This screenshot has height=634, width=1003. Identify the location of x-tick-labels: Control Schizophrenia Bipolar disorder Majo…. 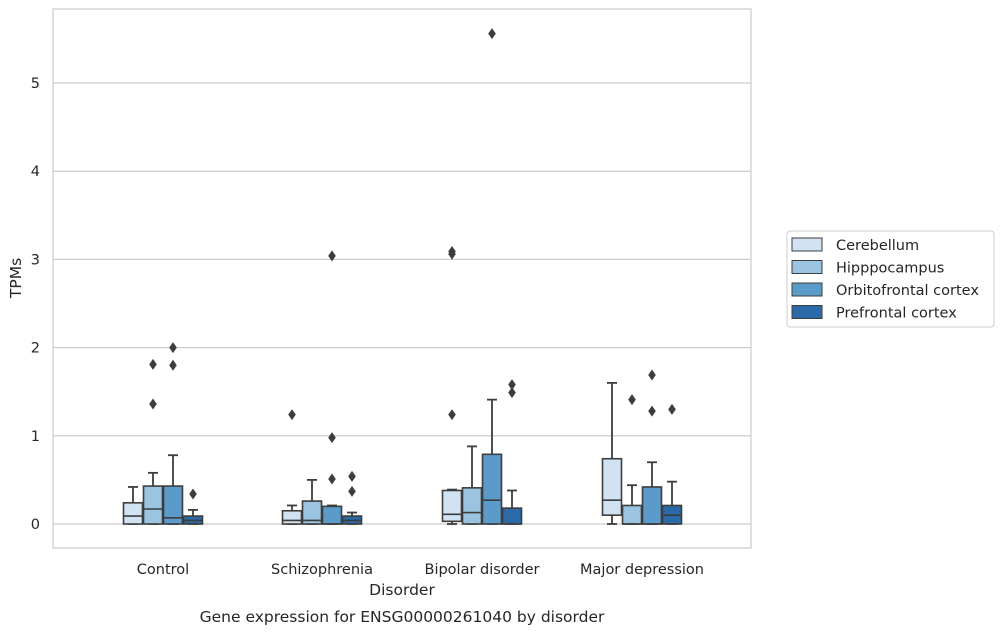
(420, 570).